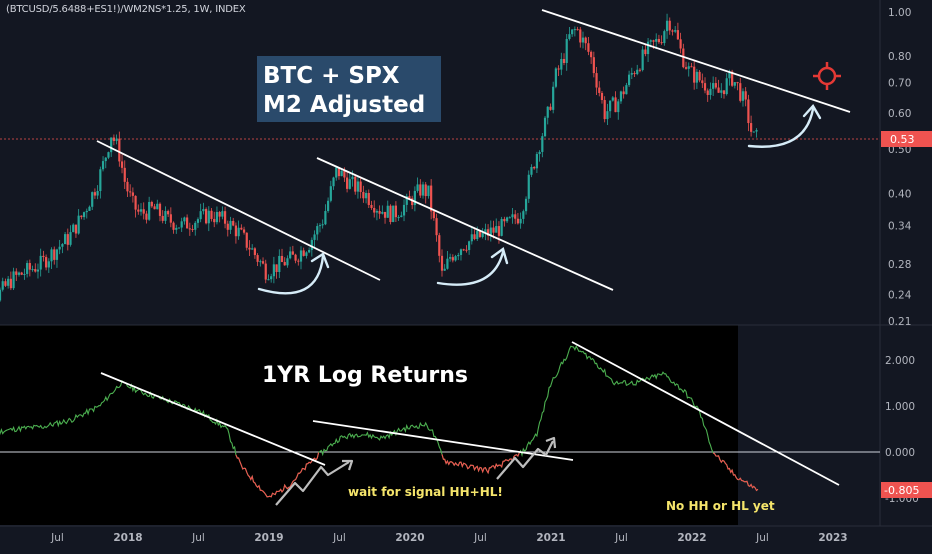 This screenshot has height=554, width=932. I want to click on osc-last-text: -0.805, so click(901, 490).